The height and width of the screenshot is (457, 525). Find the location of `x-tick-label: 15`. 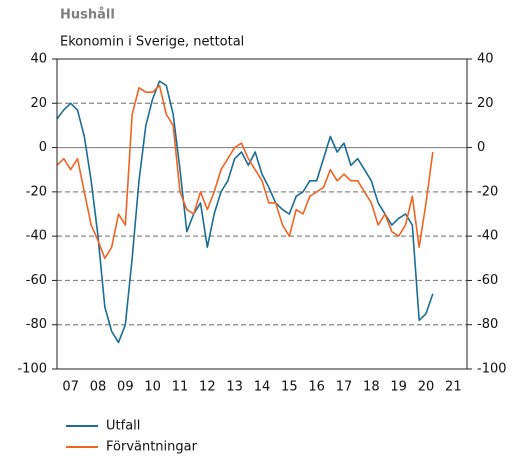

x-tick-label: 15 is located at coordinates (289, 387).